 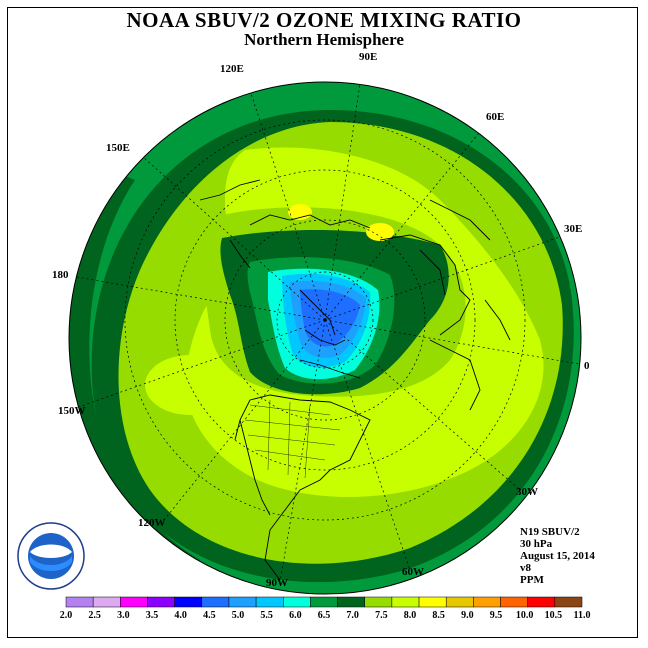 What do you see at coordinates (295, 615) in the screenshot?
I see `legend-tick-label: 6.0` at bounding box center [295, 615].